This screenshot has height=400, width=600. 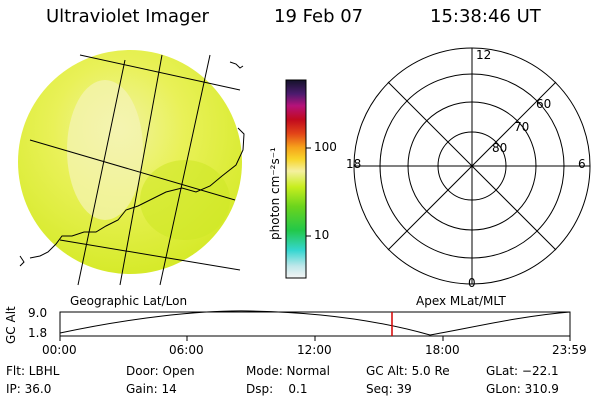 What do you see at coordinates (288, 371) in the screenshot?
I see `mode-info: Mode: Normal` at bounding box center [288, 371].